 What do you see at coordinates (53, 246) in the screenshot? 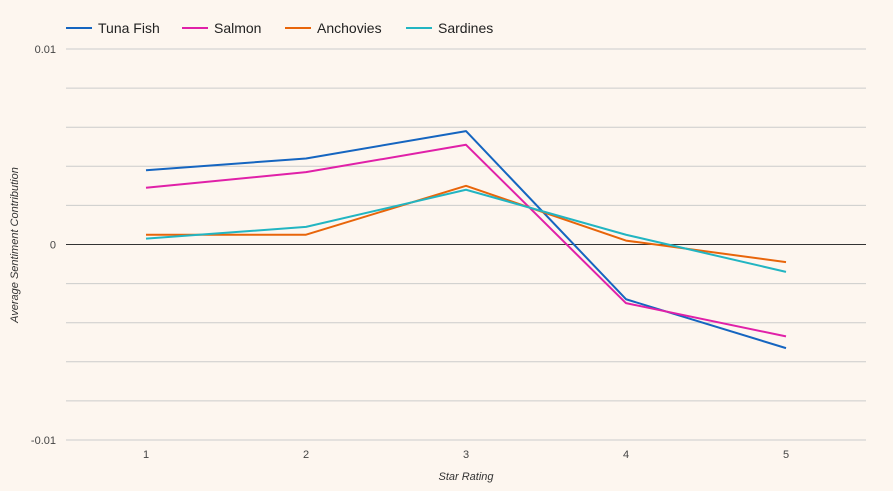
I see `y-tick-label: 0` at bounding box center [53, 246].